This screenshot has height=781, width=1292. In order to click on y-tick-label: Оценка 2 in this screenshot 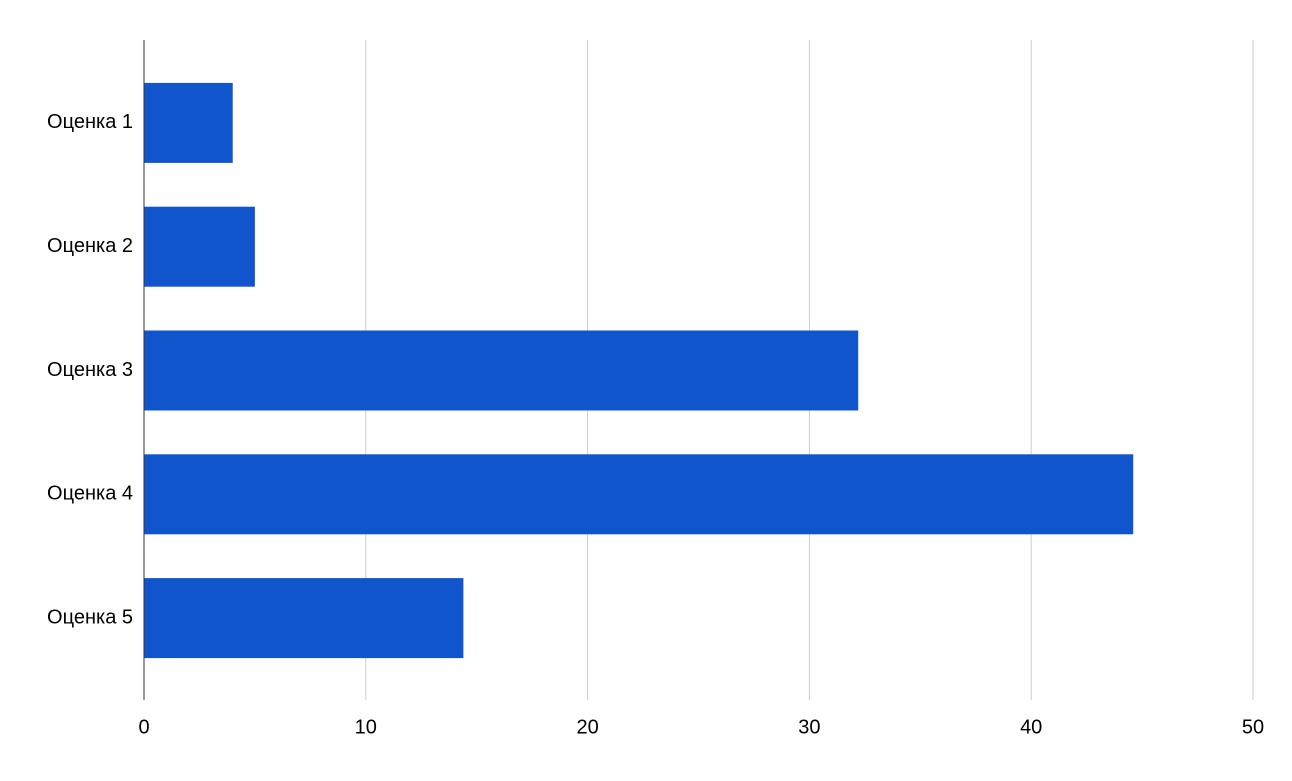, I will do `click(90, 246)`.